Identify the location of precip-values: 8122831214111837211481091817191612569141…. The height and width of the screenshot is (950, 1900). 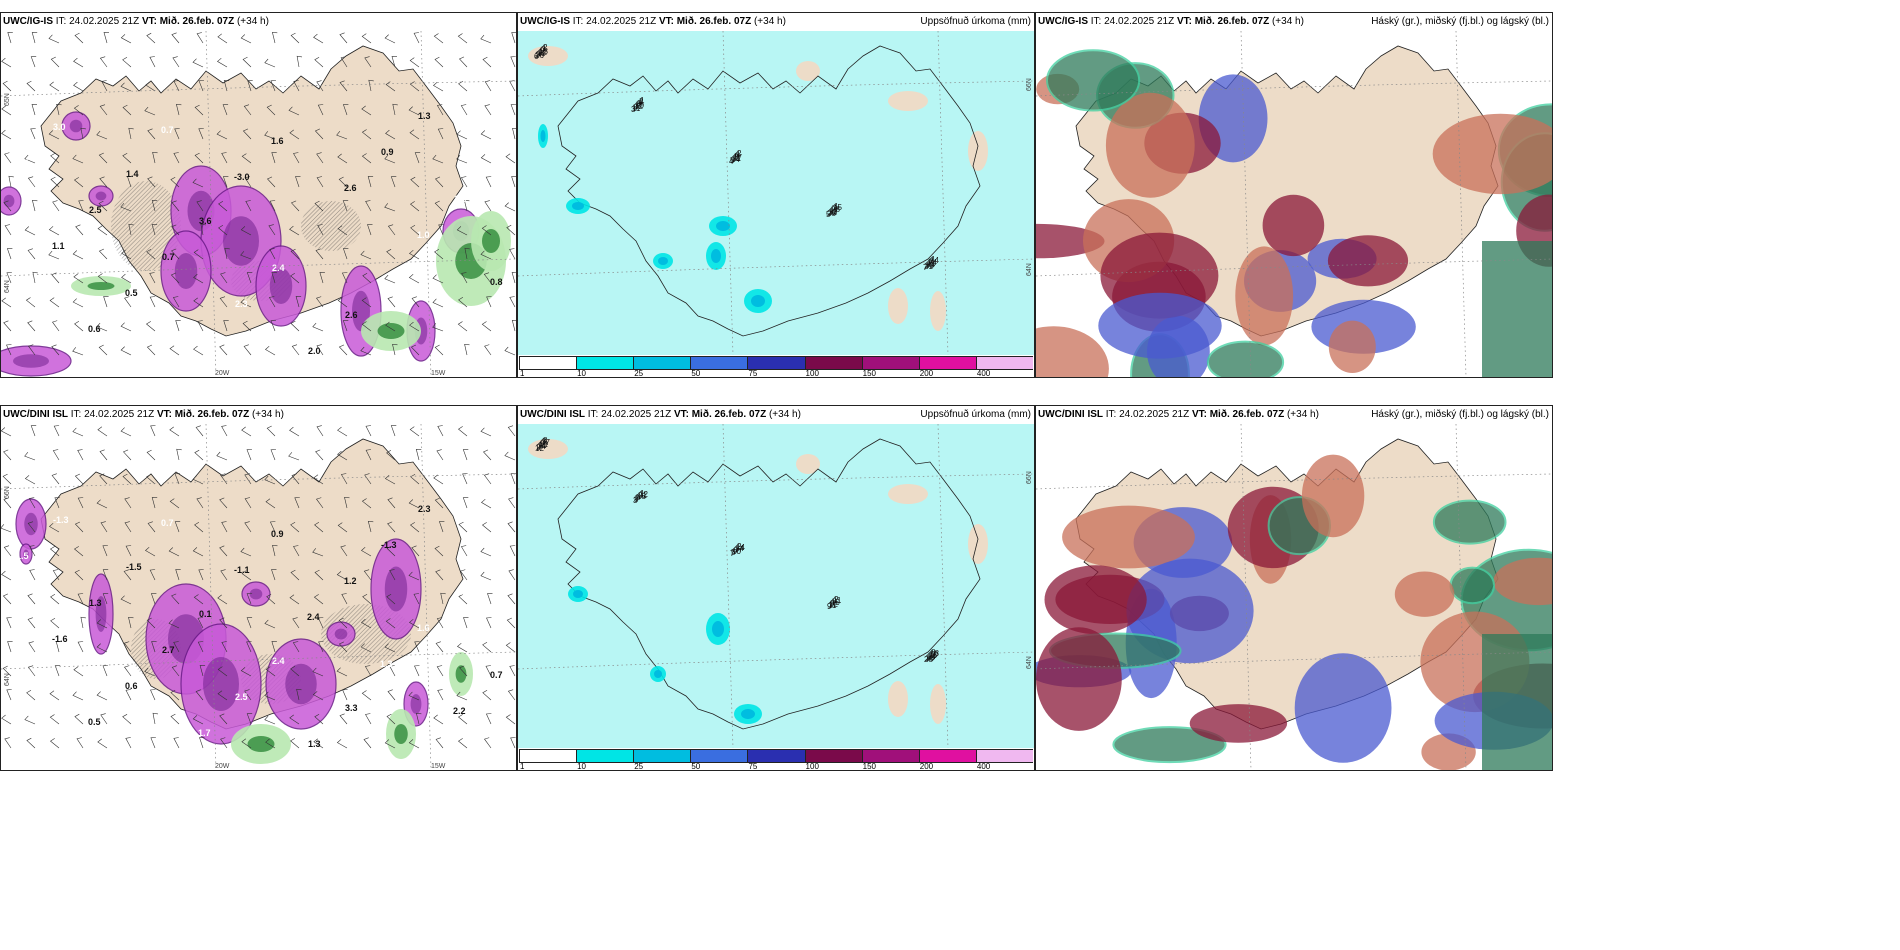
(737, 550).